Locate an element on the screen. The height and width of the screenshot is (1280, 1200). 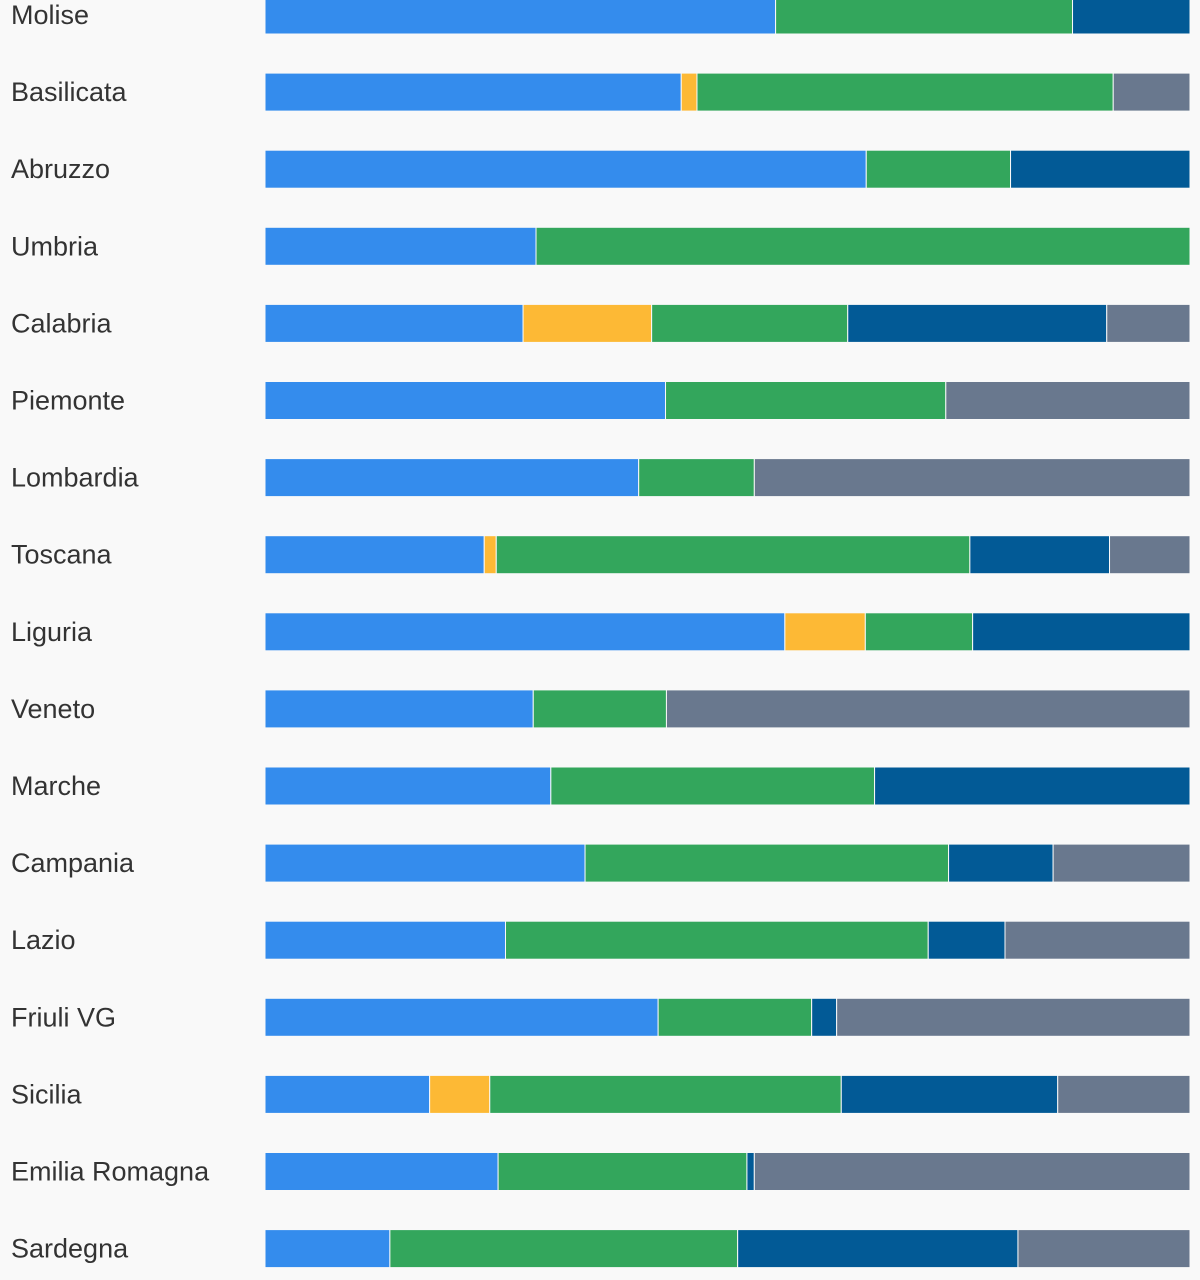
category-label: Campania is located at coordinates (73, 863).